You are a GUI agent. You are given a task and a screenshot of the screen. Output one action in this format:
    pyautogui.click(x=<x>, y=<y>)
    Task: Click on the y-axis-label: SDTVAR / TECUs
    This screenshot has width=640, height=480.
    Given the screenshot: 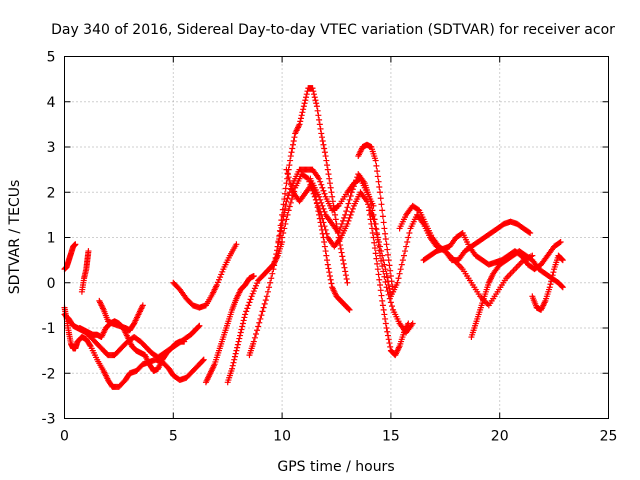 What is the action you would take?
    pyautogui.click(x=15, y=237)
    